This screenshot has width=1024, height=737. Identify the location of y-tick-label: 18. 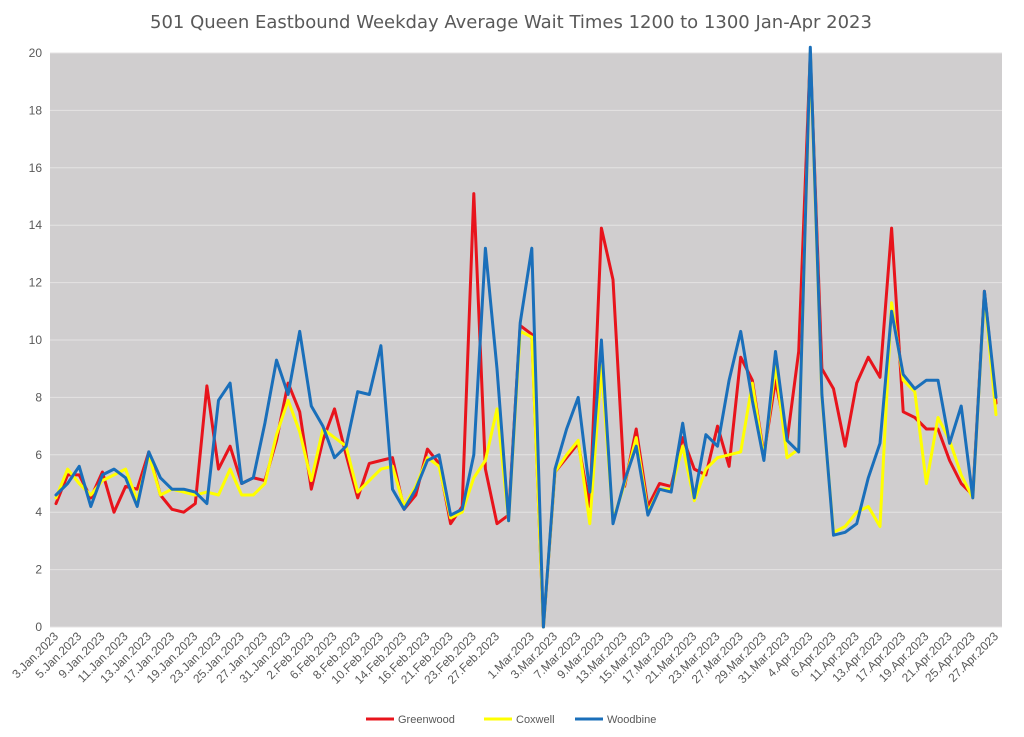
(36, 110).